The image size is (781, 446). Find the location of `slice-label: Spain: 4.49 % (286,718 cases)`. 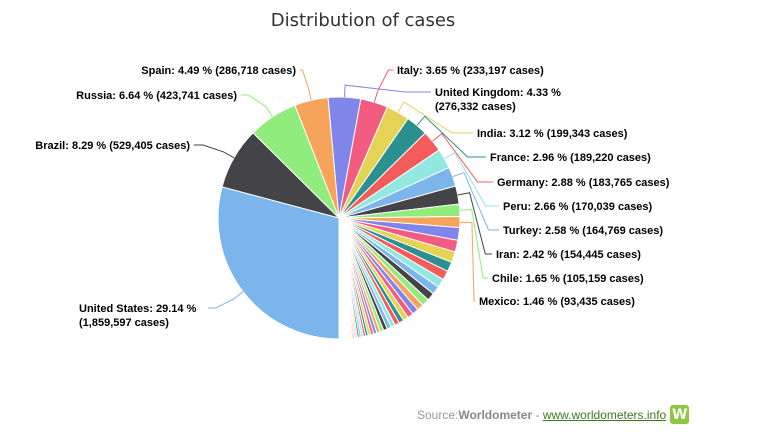

slice-label: Spain: 4.49 % (286,718 cases) is located at coordinates (218, 71).